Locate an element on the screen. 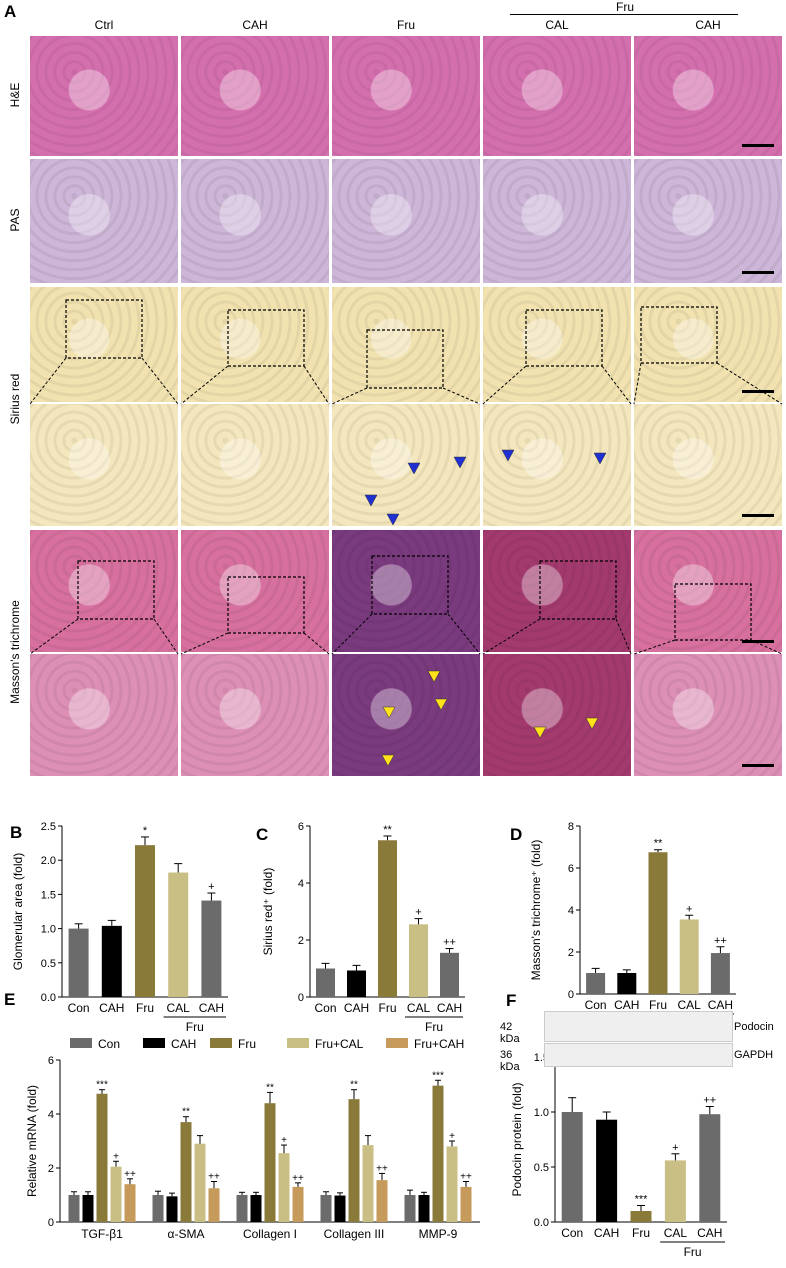 This screenshot has width=786, height=1268. blot-protein-label-podocin: Podocin is located at coordinates (754, 1027).